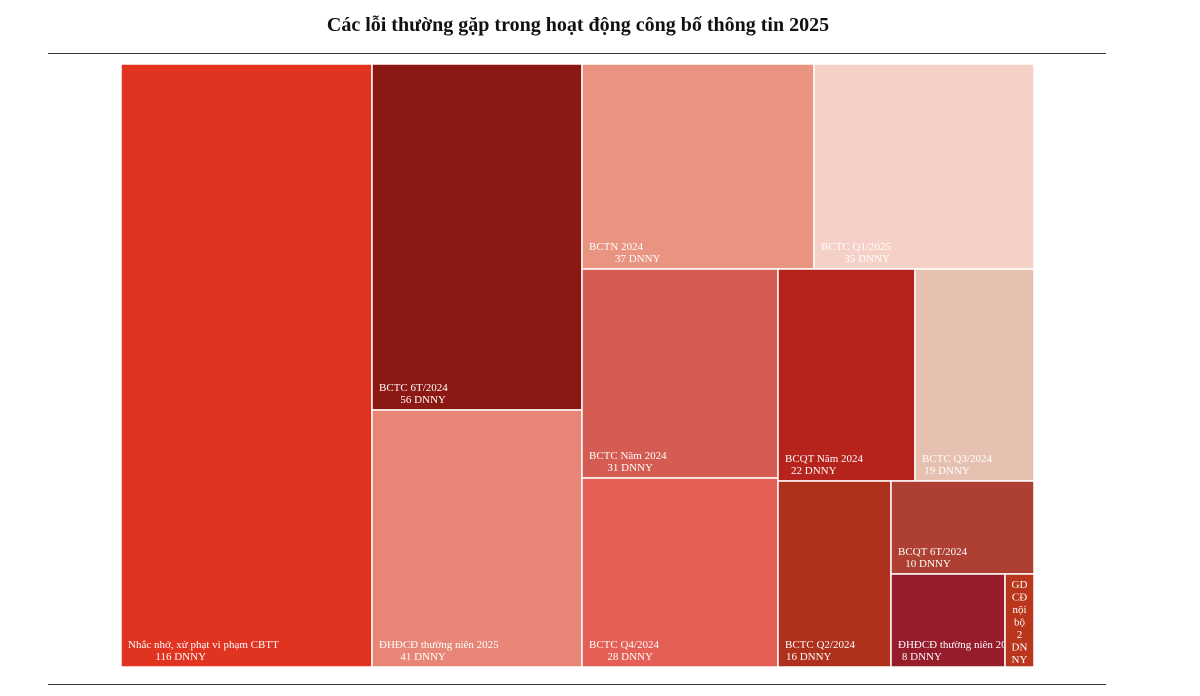  I want to click on tile-stacked-label: DN, so click(1020, 648).